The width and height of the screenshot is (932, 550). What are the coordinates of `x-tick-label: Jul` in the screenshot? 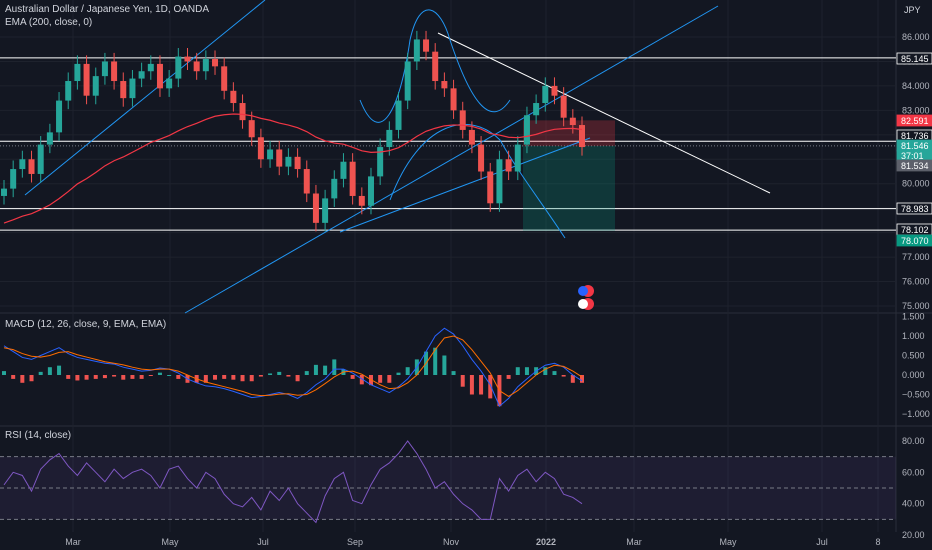 It's located at (822, 542).